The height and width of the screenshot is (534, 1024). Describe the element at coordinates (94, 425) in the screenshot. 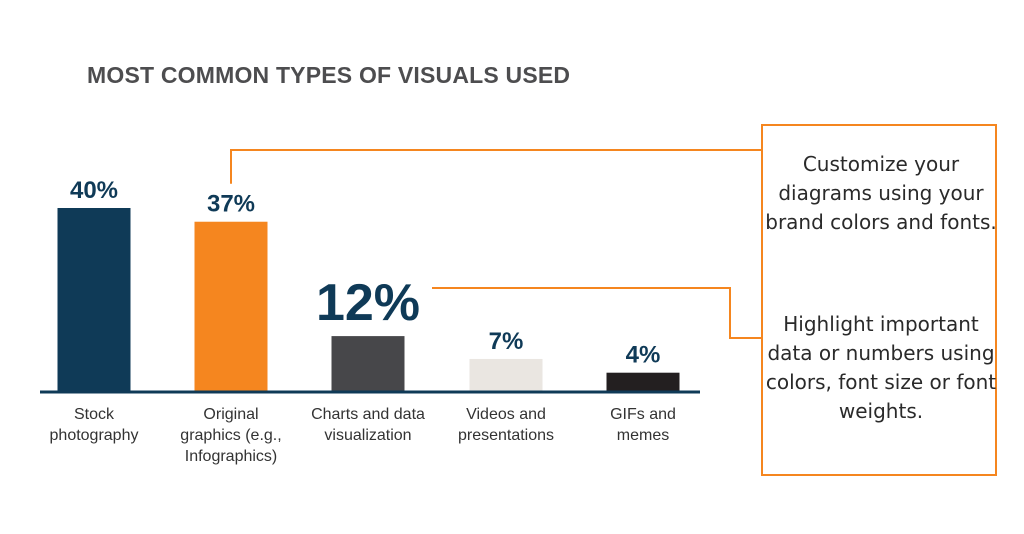

I see `category-label-1: Stock photography` at that location.